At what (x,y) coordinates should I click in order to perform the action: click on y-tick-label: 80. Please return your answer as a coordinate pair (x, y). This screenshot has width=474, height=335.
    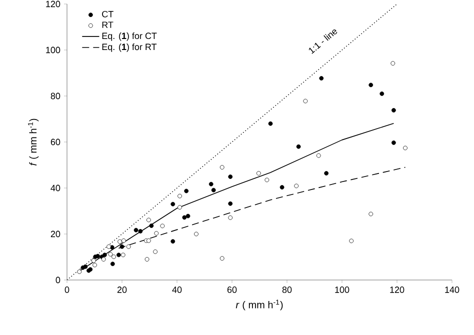
    Looking at the image, I should click on (55, 96).